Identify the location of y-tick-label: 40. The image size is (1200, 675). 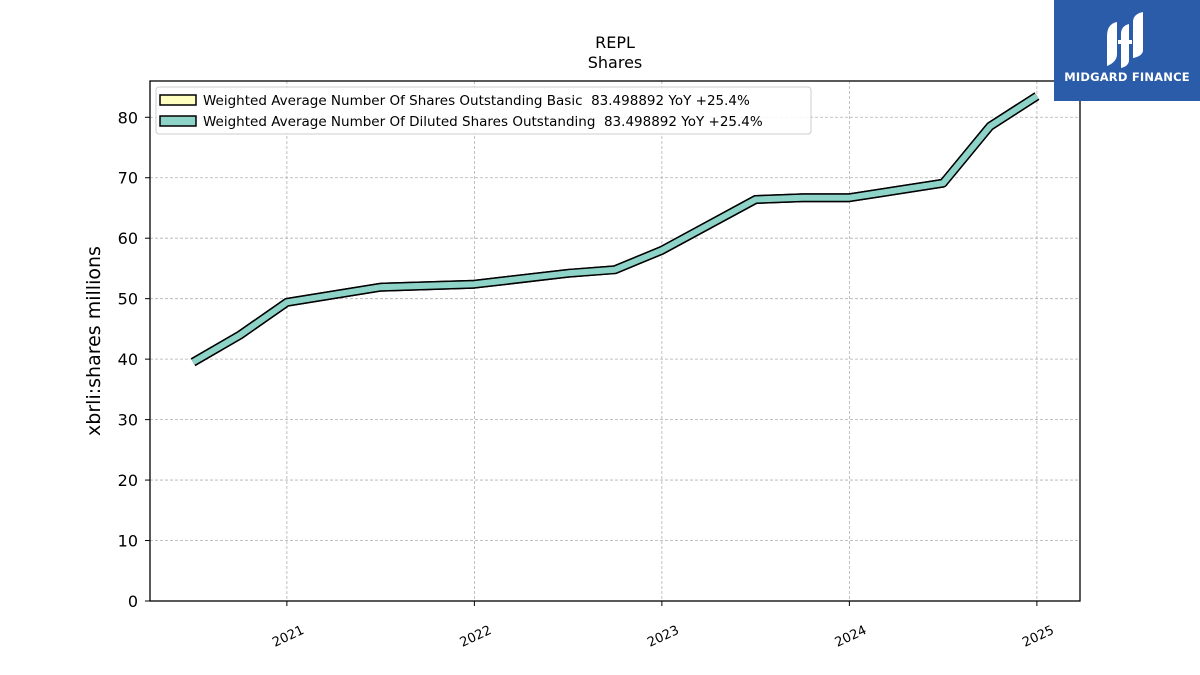
(128, 359).